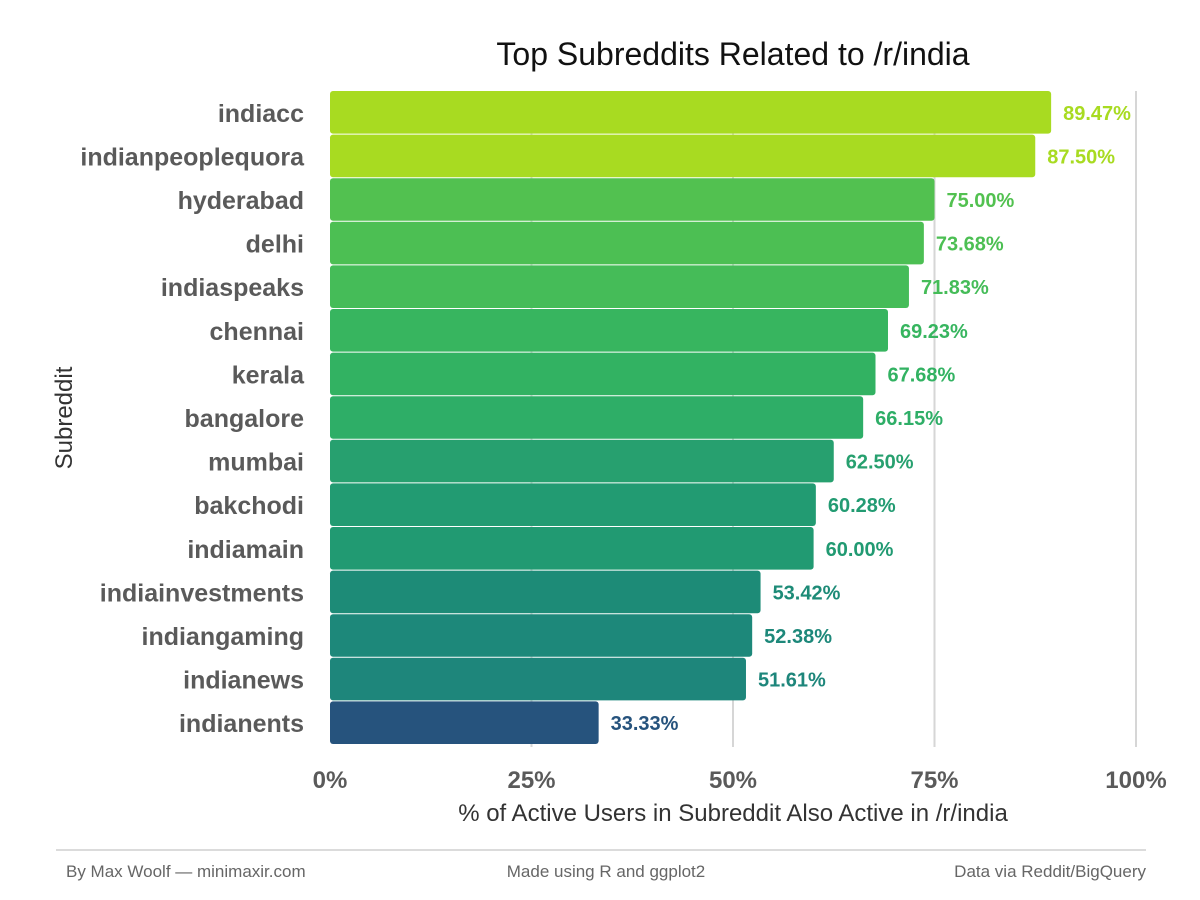 This screenshot has width=1200, height=900. Describe the element at coordinates (202, 593) in the screenshot. I see `category-label: indiainvestments` at that location.